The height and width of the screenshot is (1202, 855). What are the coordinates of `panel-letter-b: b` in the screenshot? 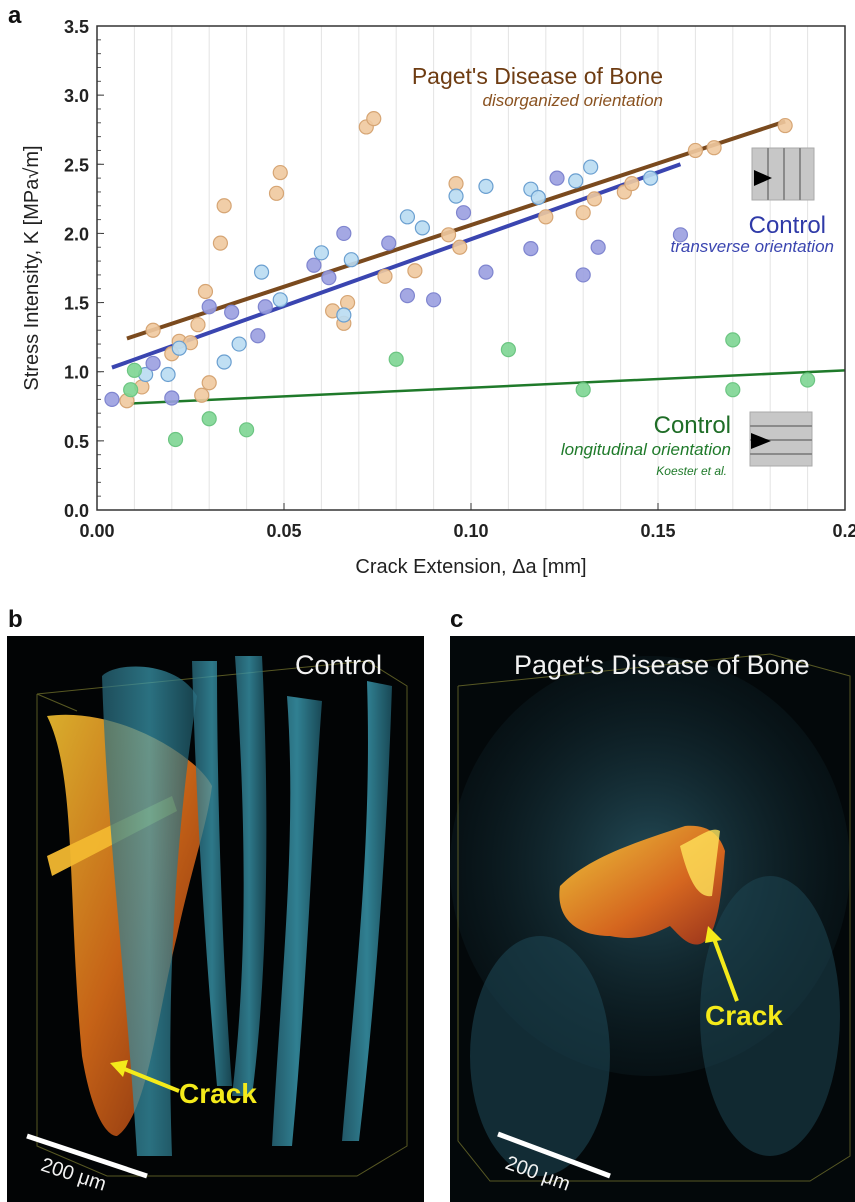 It's located at (15, 619).